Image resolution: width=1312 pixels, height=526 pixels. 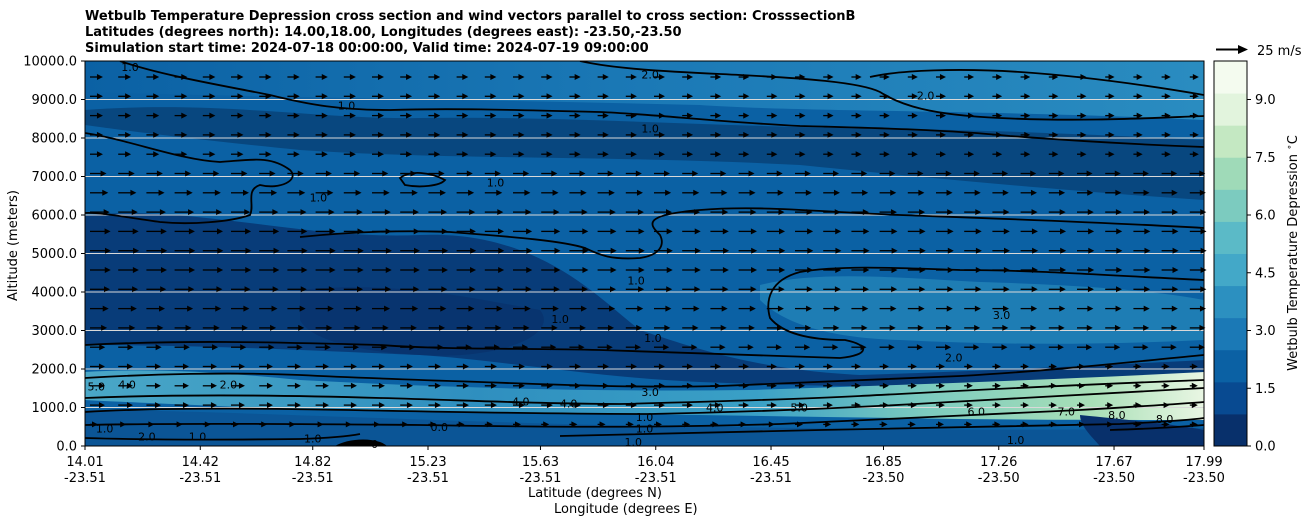 I want to click on colorbar-tick-label: 3.0, so click(x=1265, y=331).